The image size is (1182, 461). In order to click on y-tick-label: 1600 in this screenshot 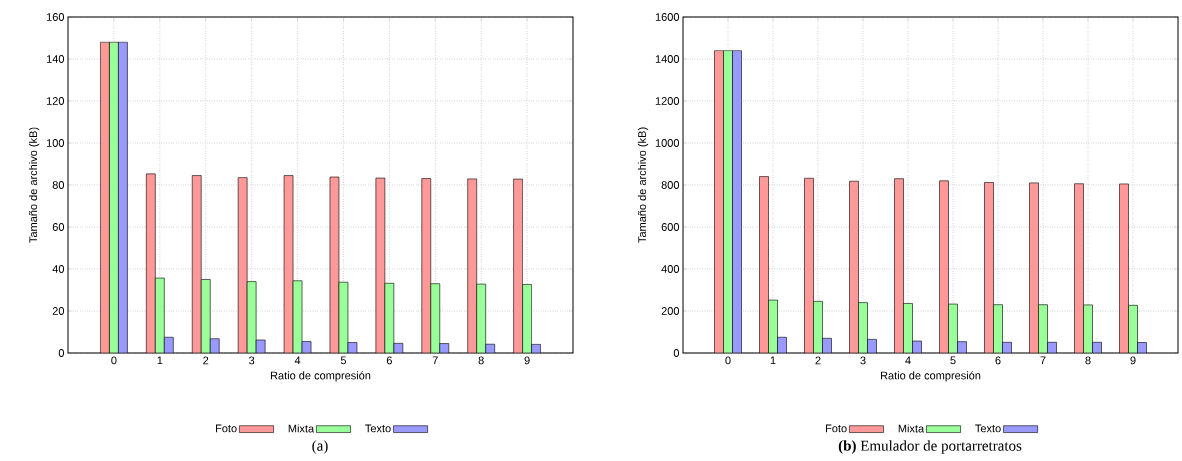, I will do `click(667, 17)`.